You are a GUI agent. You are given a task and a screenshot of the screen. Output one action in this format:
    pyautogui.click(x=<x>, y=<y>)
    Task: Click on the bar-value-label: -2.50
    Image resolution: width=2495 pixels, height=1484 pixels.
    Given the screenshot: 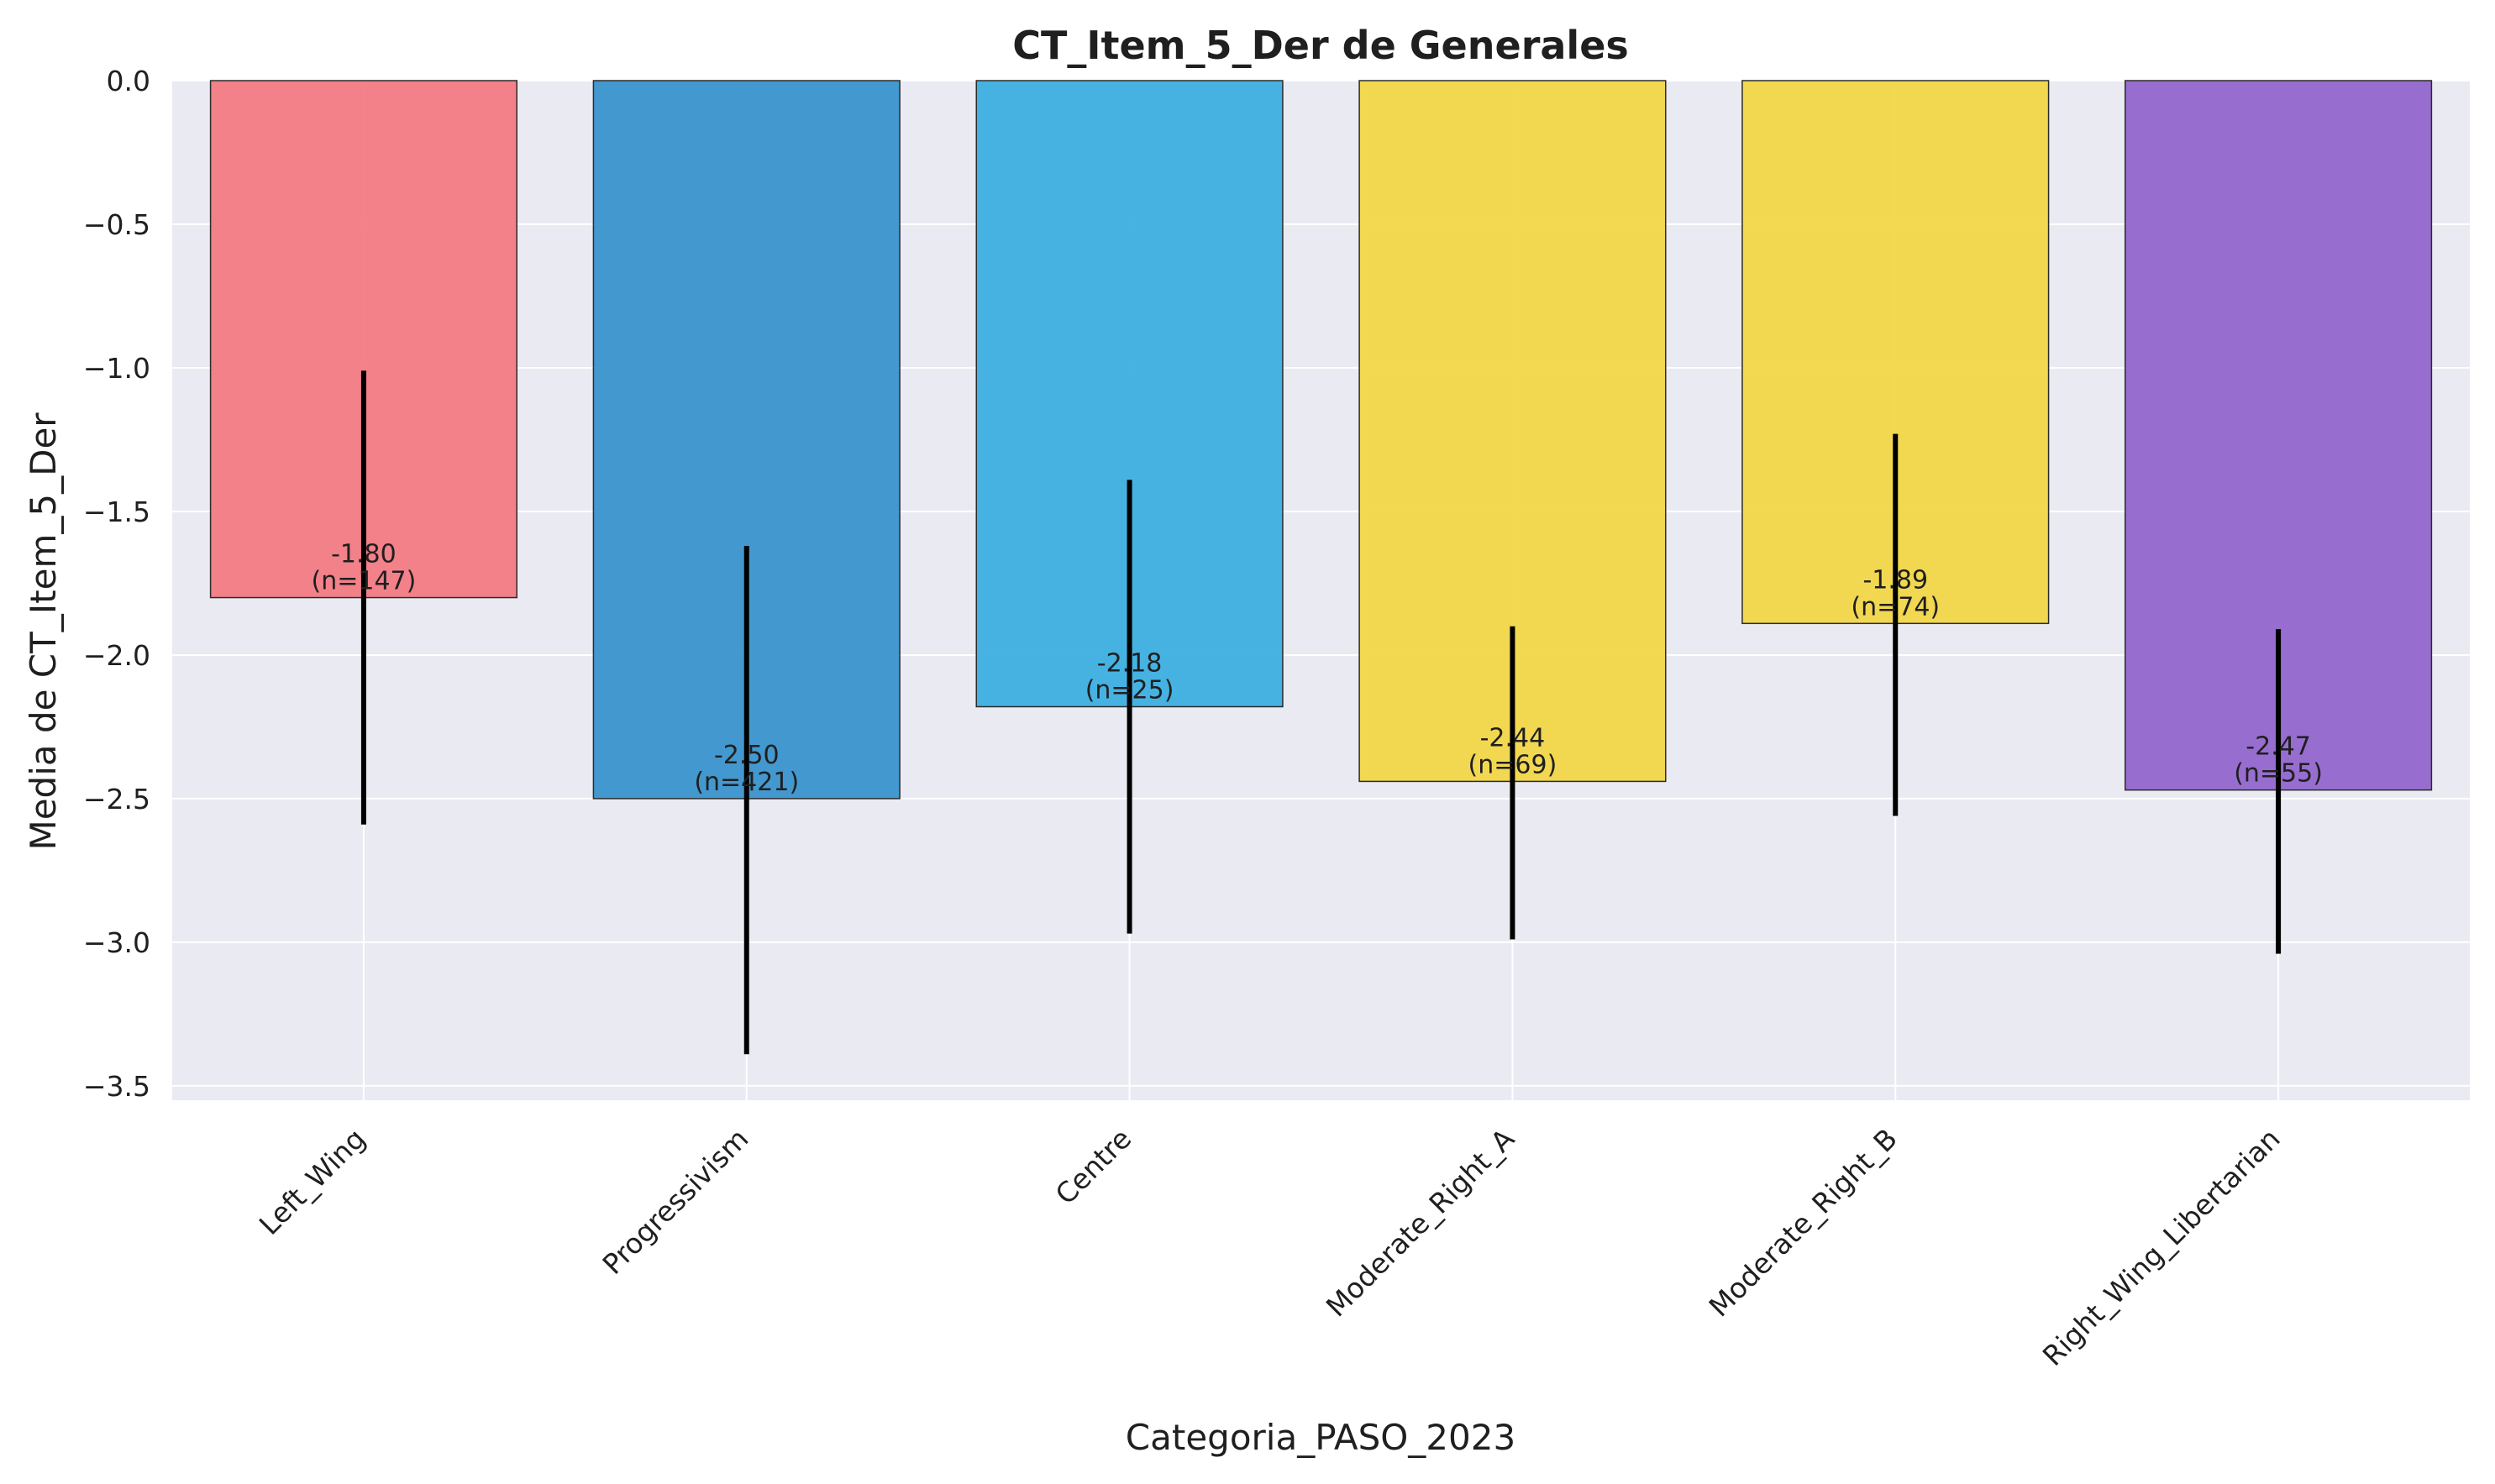 What is the action you would take?
    pyautogui.click(x=747, y=756)
    